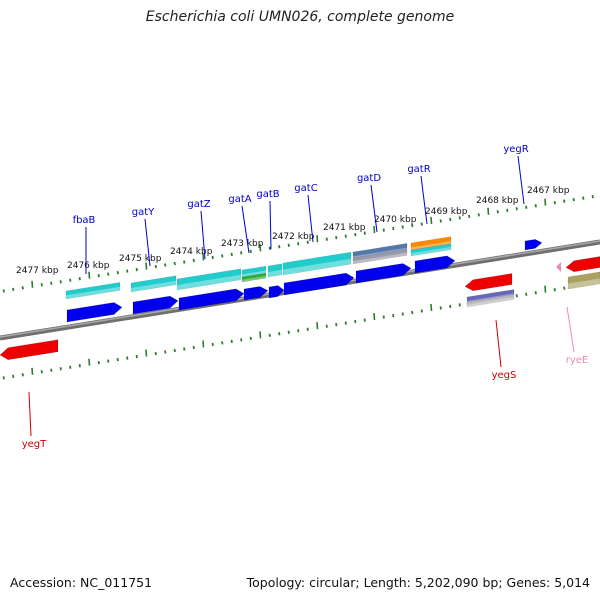 This screenshot has height=600, width=600. Describe the element at coordinates (153, 284) in the screenshot. I see `gatY-feature` at that location.